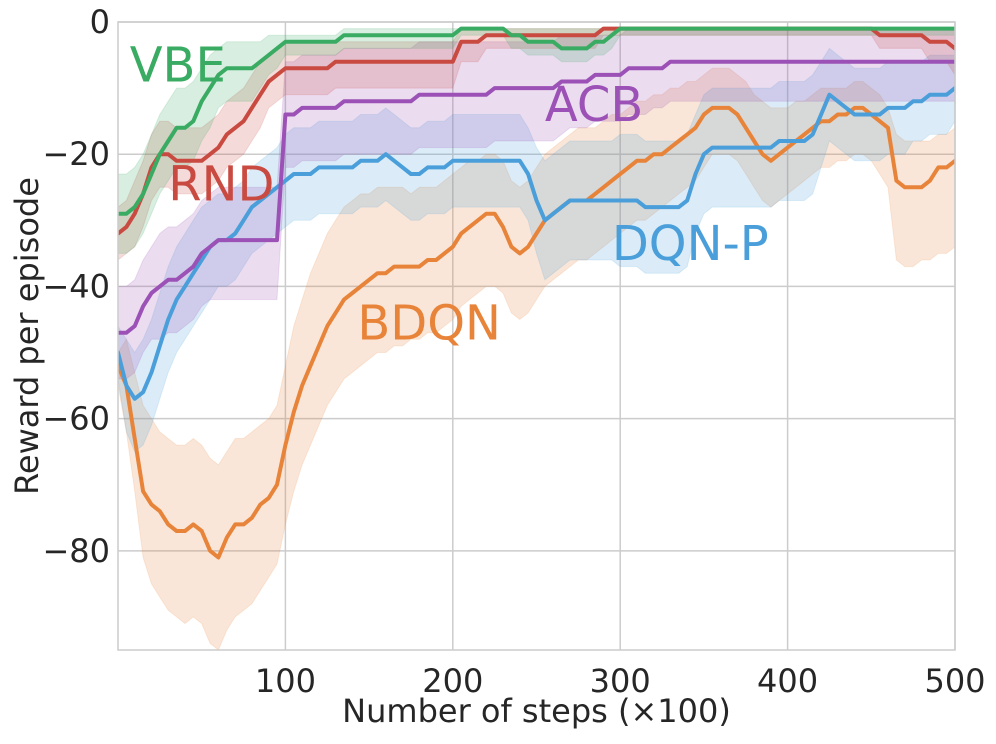 The width and height of the screenshot is (996, 744). I want to click on x-tick-label: 100, so click(285, 681).